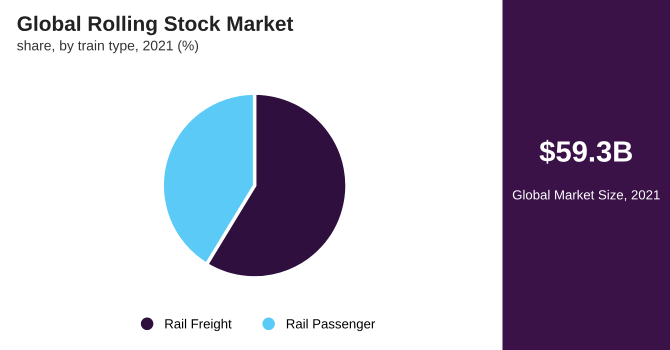 Image resolution: width=670 pixels, height=350 pixels. What do you see at coordinates (156, 26) in the screenshot?
I see `chart-title: Global Rolling Stock Market` at bounding box center [156, 26].